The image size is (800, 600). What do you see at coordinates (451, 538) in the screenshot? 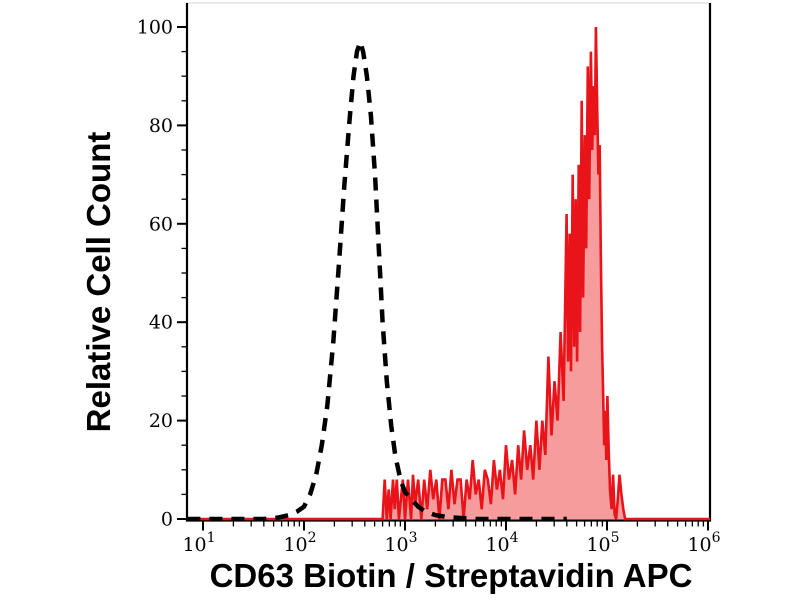
I see `x-axis: 10¹ 10² 10³ 10⁴ 10⁵ 10⁶` at bounding box center [451, 538].